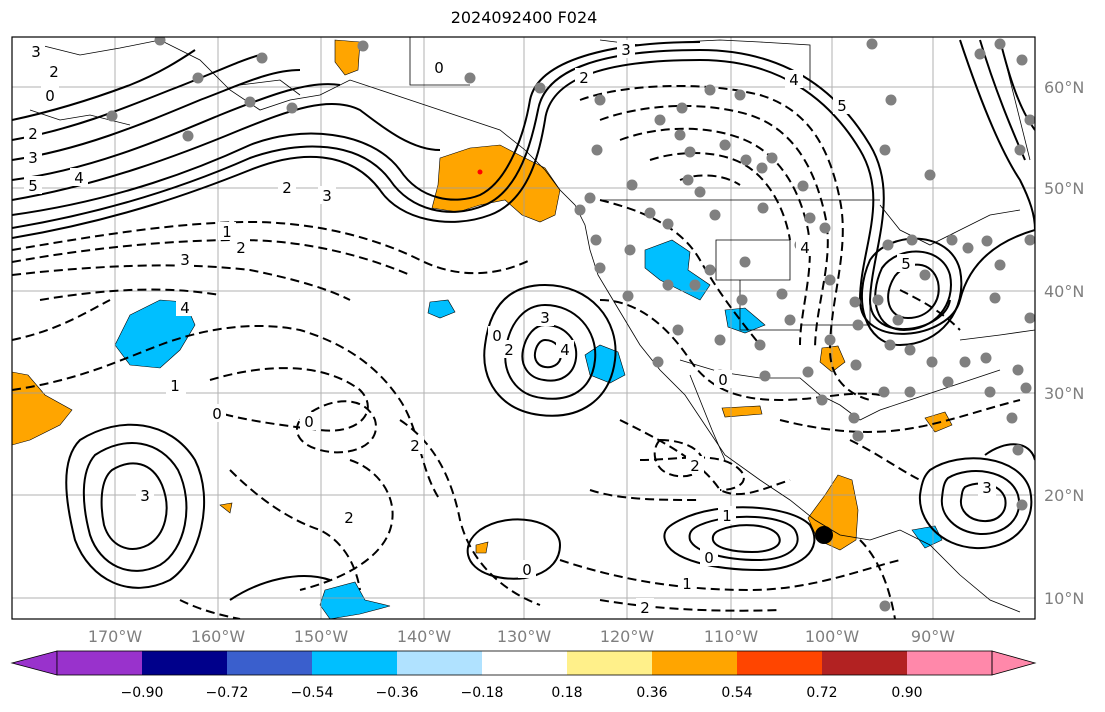 The width and height of the screenshot is (1105, 712). Describe the element at coordinates (821, 693) in the screenshot. I see `colorbar-label: 0.72` at that location.